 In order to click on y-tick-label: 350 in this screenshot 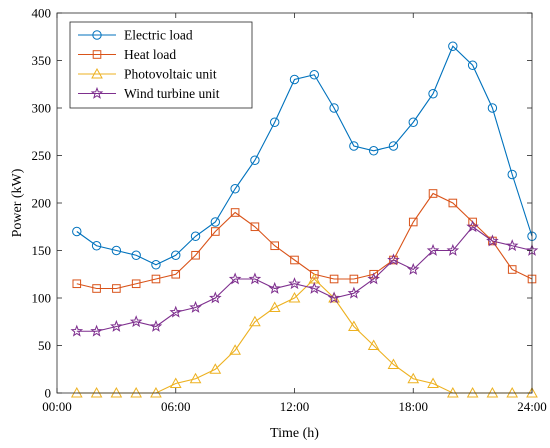, I will do `click(42, 60)`.